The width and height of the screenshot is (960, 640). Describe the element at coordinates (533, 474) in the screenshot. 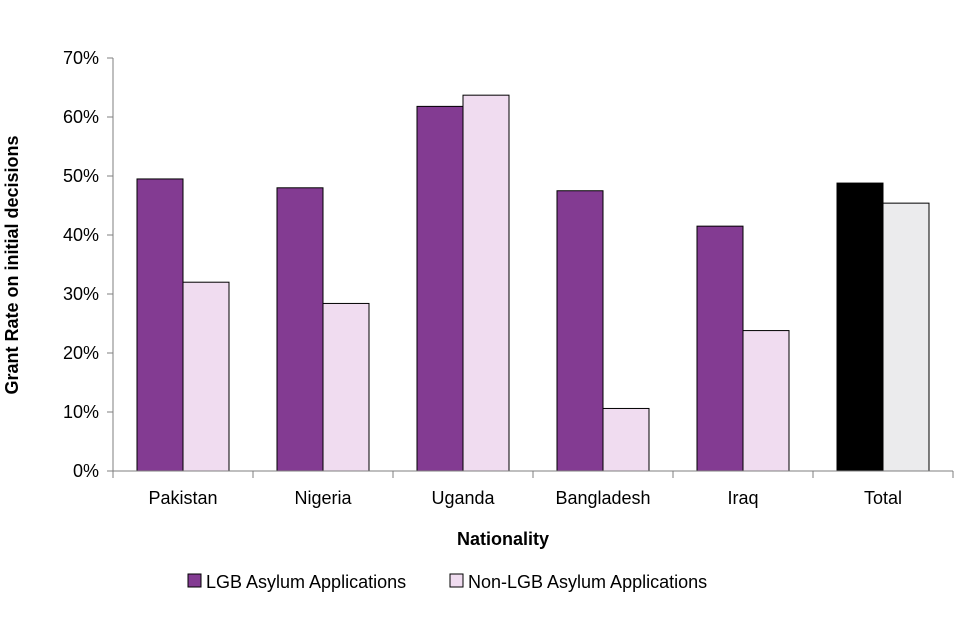

I see `x-axis-ticks` at that location.